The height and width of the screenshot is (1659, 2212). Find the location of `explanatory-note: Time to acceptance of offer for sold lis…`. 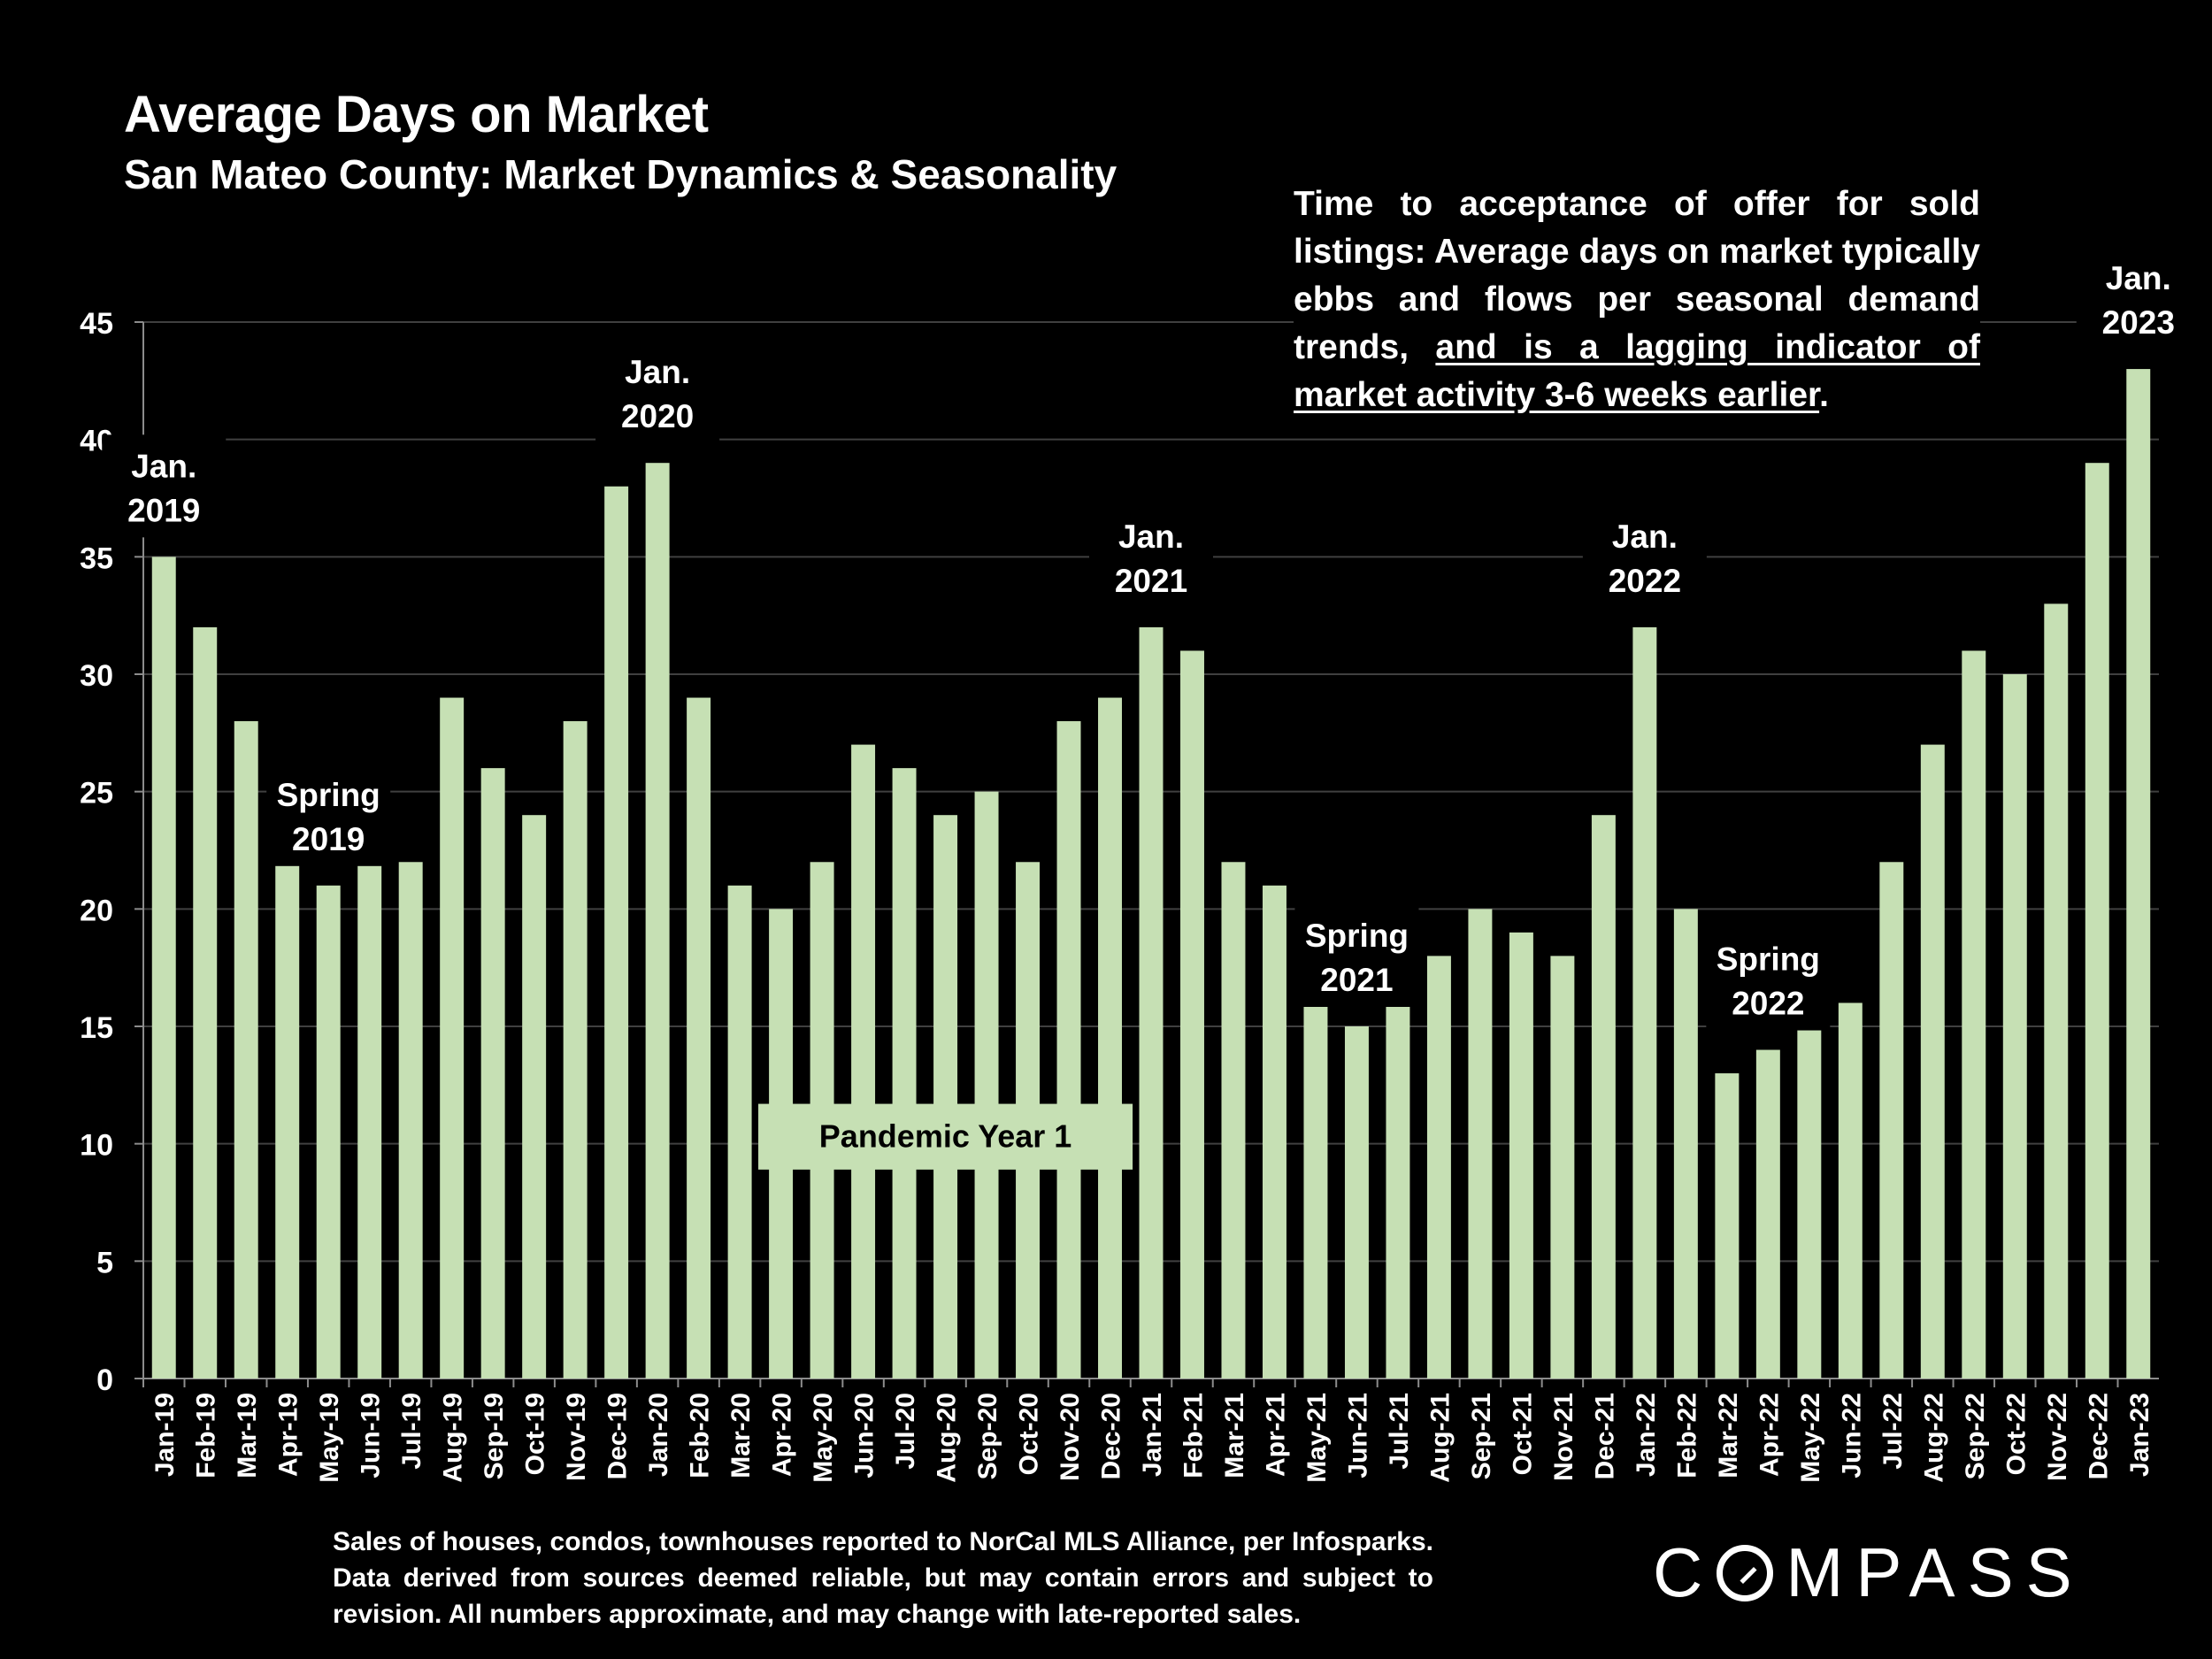

explanatory-note: Time to acceptance of offer for sold lis… is located at coordinates (1637, 301).